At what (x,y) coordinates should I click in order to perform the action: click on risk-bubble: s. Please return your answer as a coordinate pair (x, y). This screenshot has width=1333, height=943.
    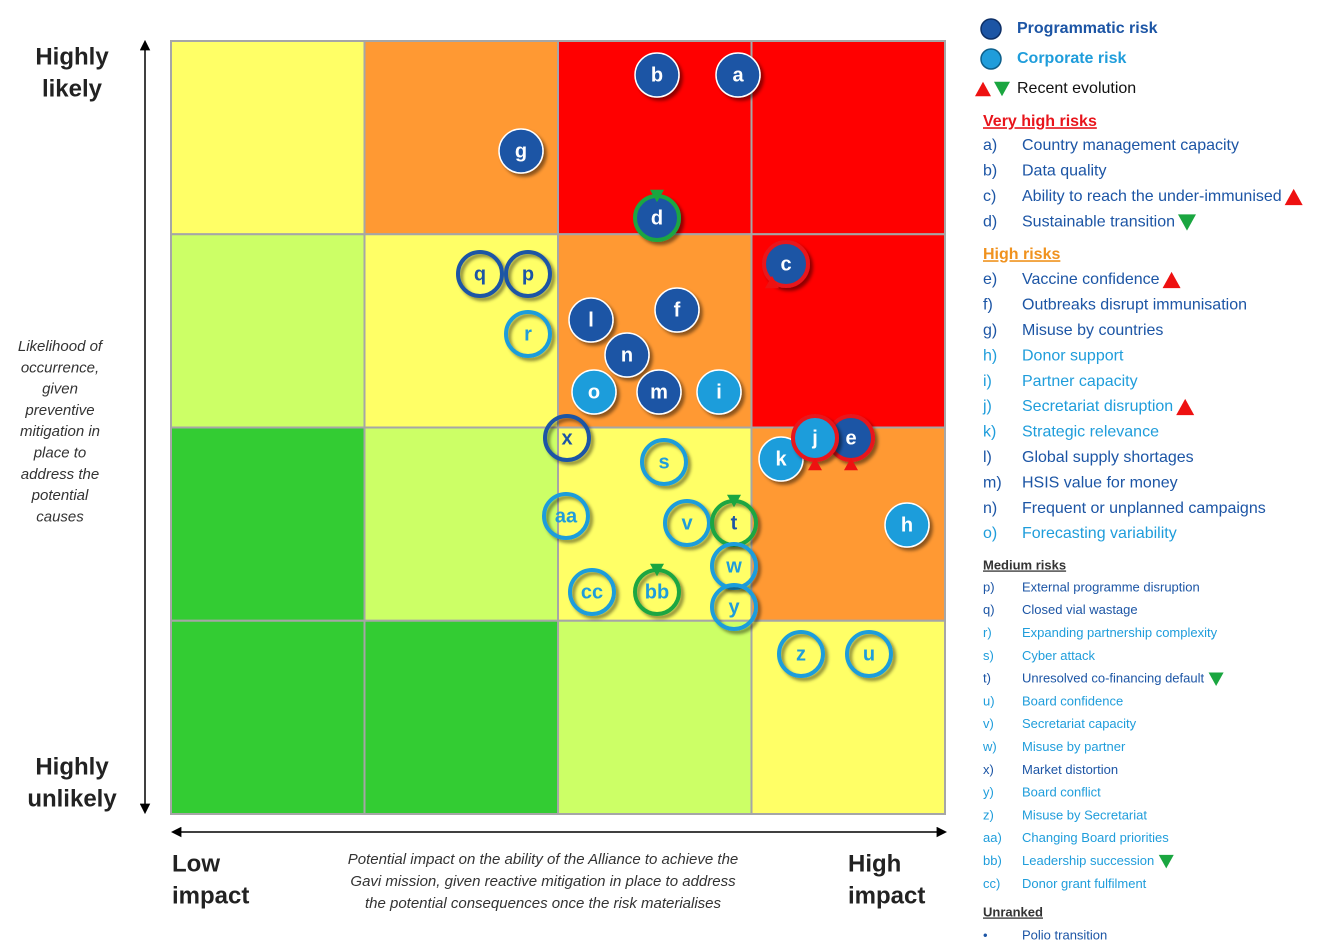
    Looking at the image, I should click on (664, 462).